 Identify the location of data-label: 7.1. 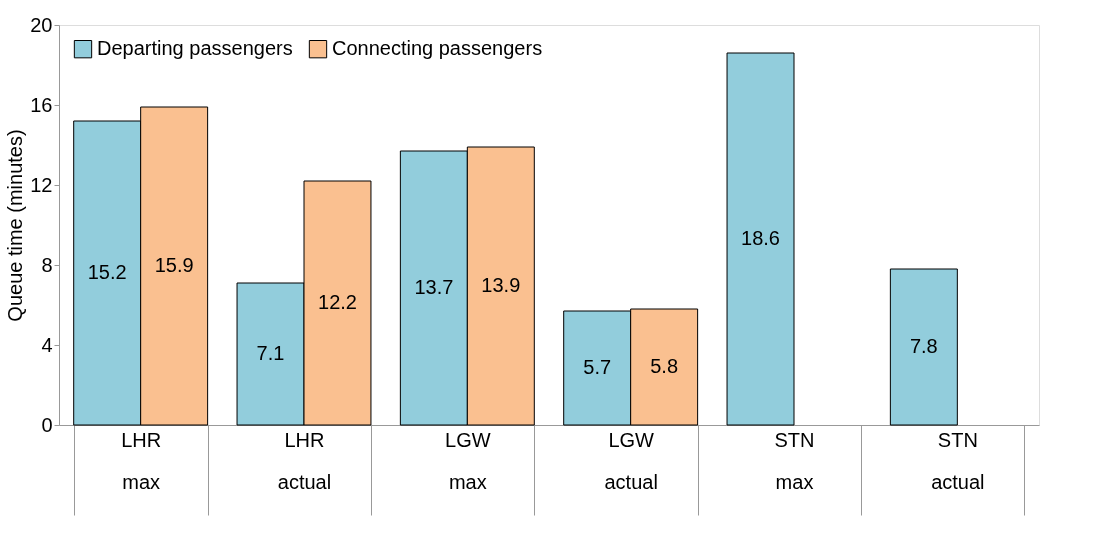
(270, 353).